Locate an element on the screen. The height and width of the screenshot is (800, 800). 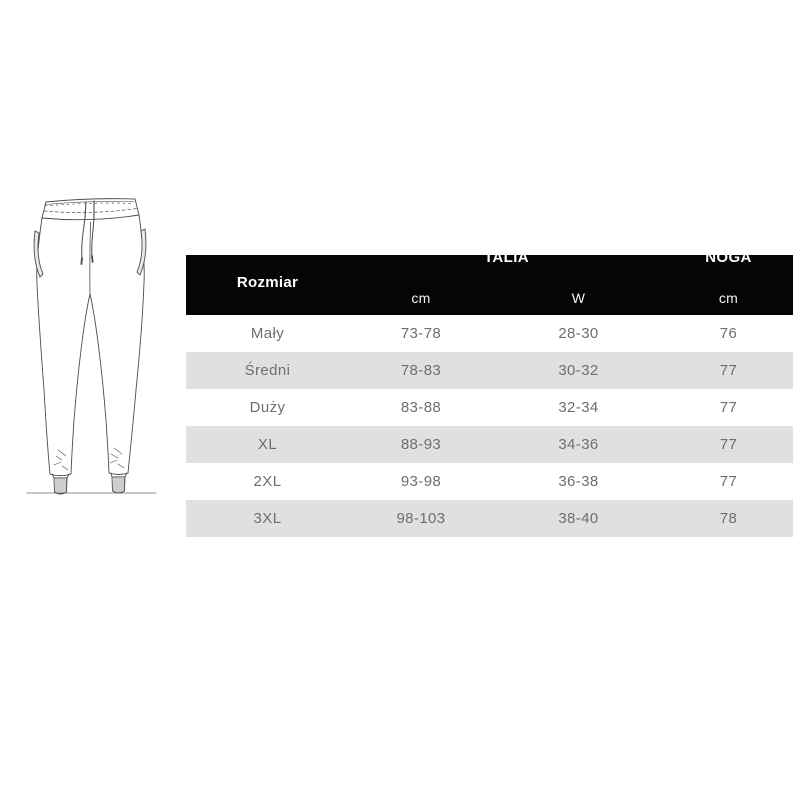
waist-w-cell: 38-40 is located at coordinates (578, 518).